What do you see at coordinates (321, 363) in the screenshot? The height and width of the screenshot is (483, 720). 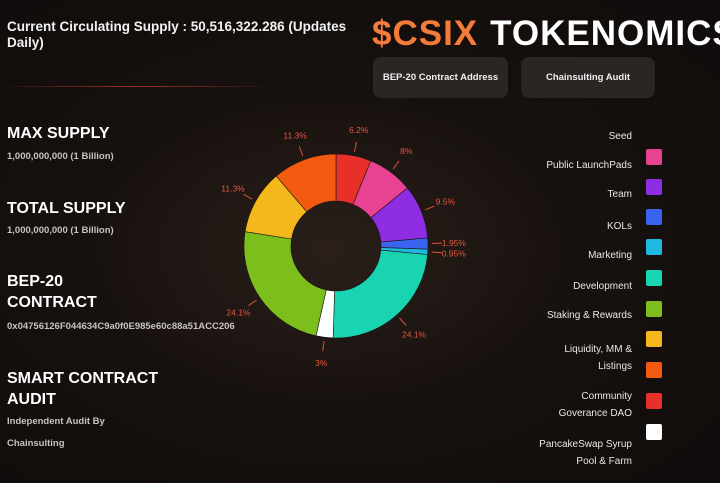 I see `slice-label: 3%` at bounding box center [321, 363].